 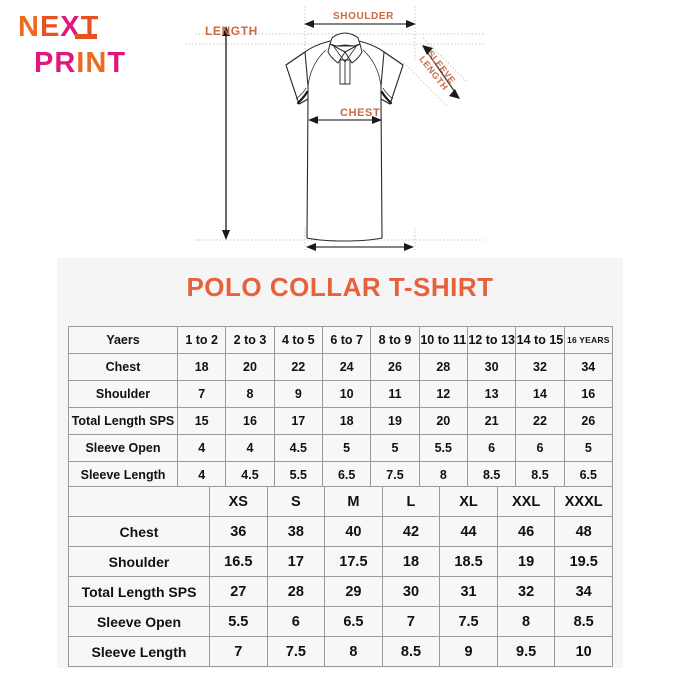 I want to click on table-row: Shoulder 16.5 17 17.5 18 18.5 19 19.5, so click(x=340, y=561).